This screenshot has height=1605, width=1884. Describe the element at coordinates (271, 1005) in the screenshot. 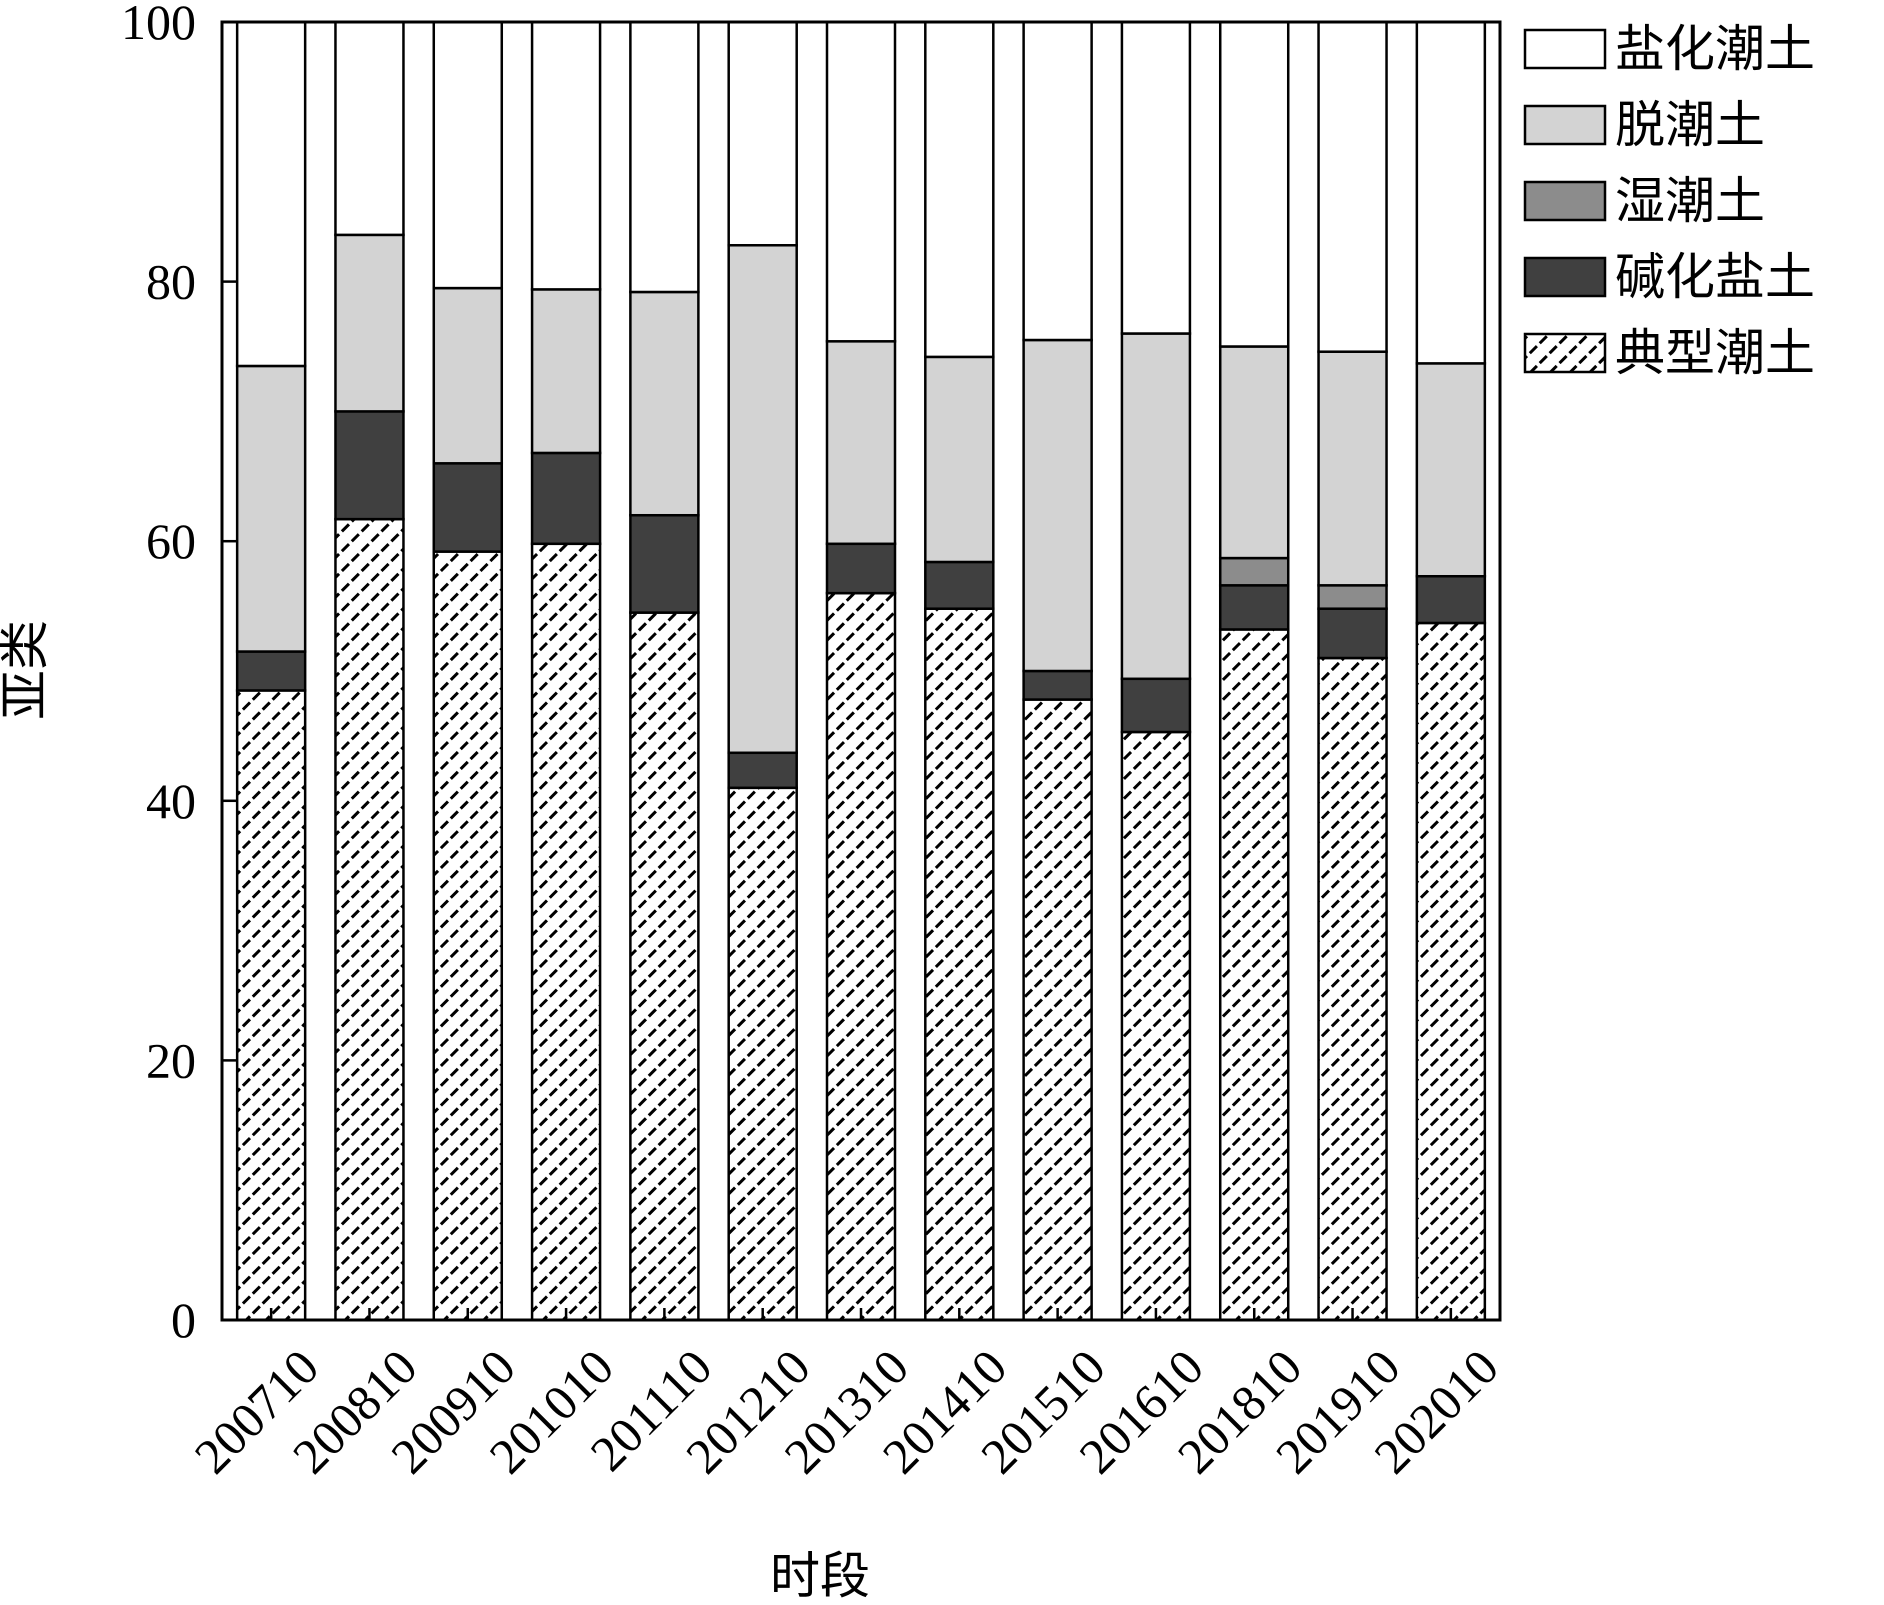

I see `bar-segment-200710-s0` at that location.